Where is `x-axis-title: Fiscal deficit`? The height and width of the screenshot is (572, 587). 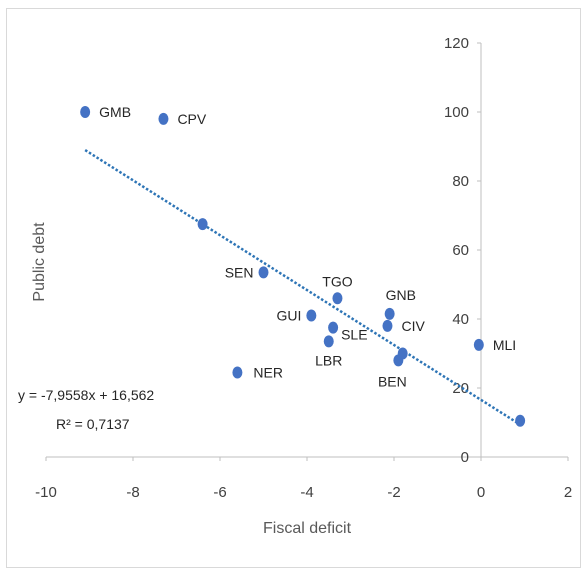 x-axis-title: Fiscal deficit is located at coordinates (307, 528).